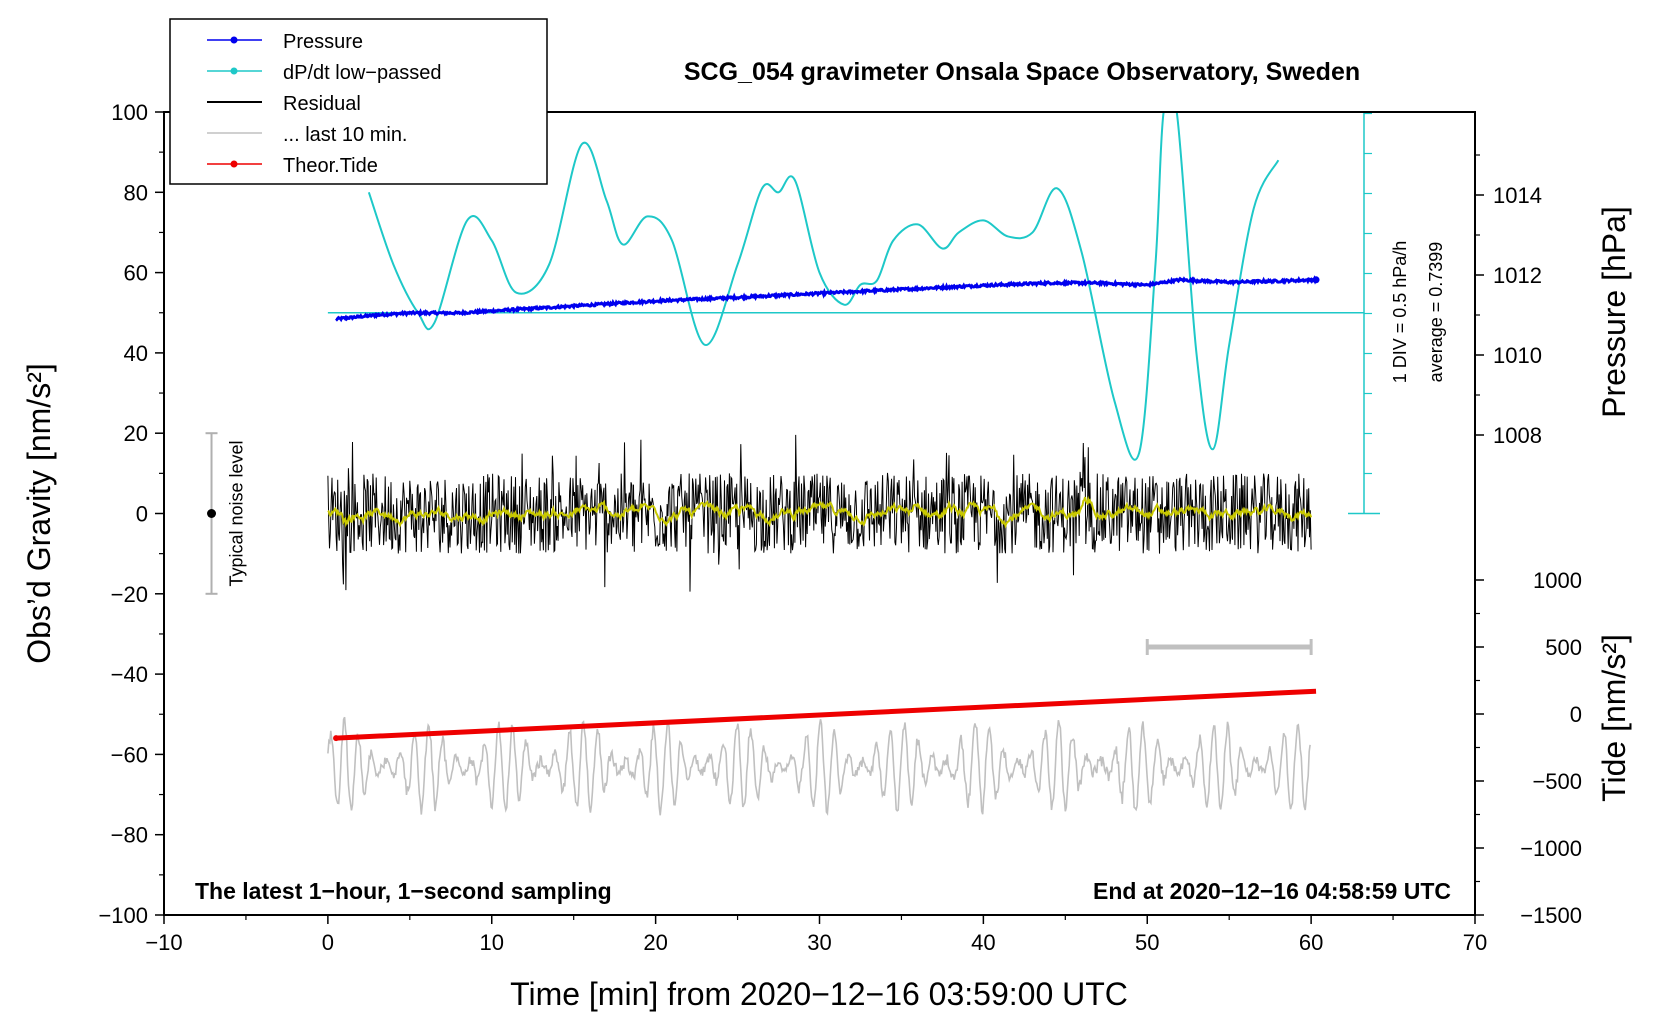 This screenshot has height=1020, width=1660. What do you see at coordinates (345, 135) in the screenshot?
I see `legend-label: ... last 10 min.` at bounding box center [345, 135].